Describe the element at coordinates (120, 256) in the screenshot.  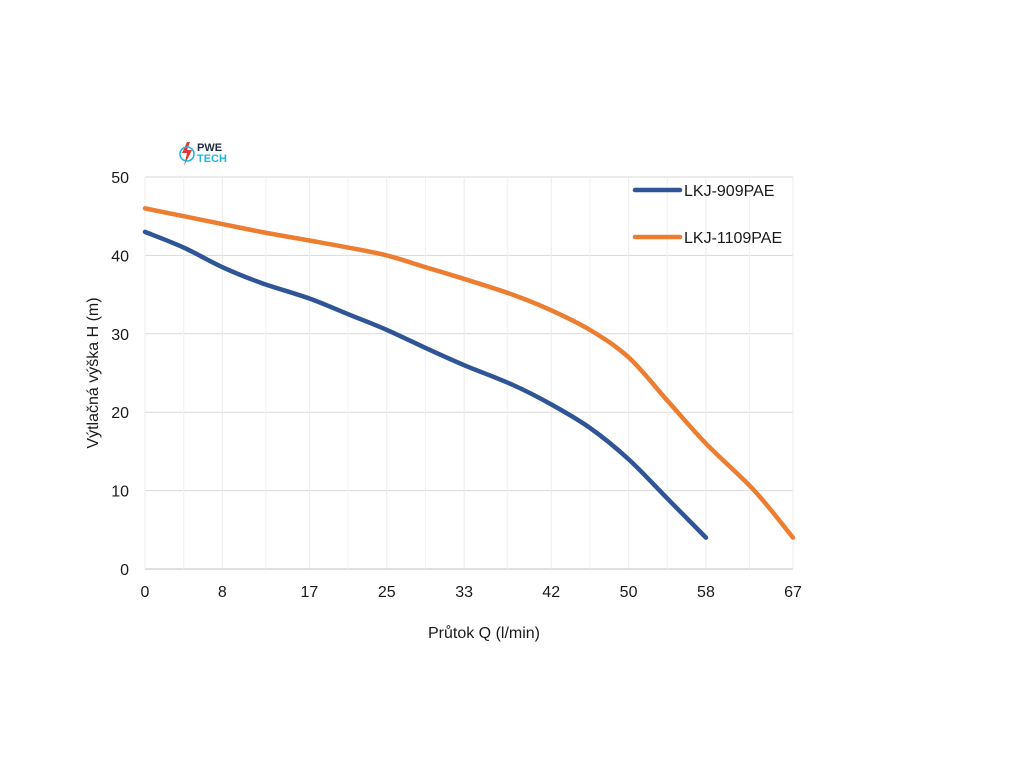
I see `y-tick-label: 40` at that location.